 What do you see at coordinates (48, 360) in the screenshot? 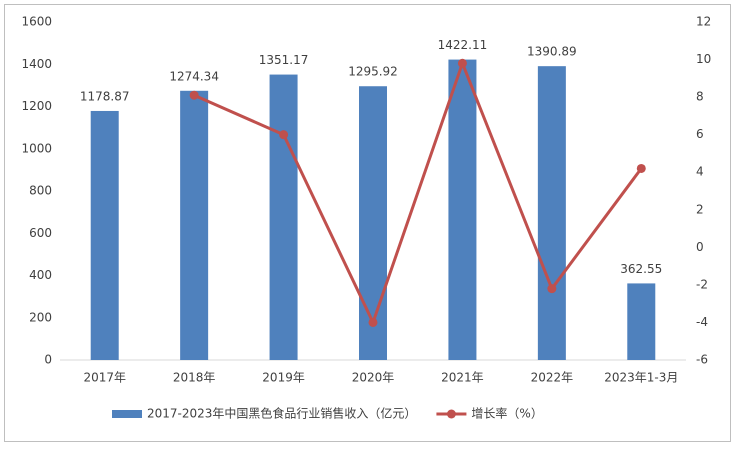
I see `y-tick-label: 0` at bounding box center [48, 360].